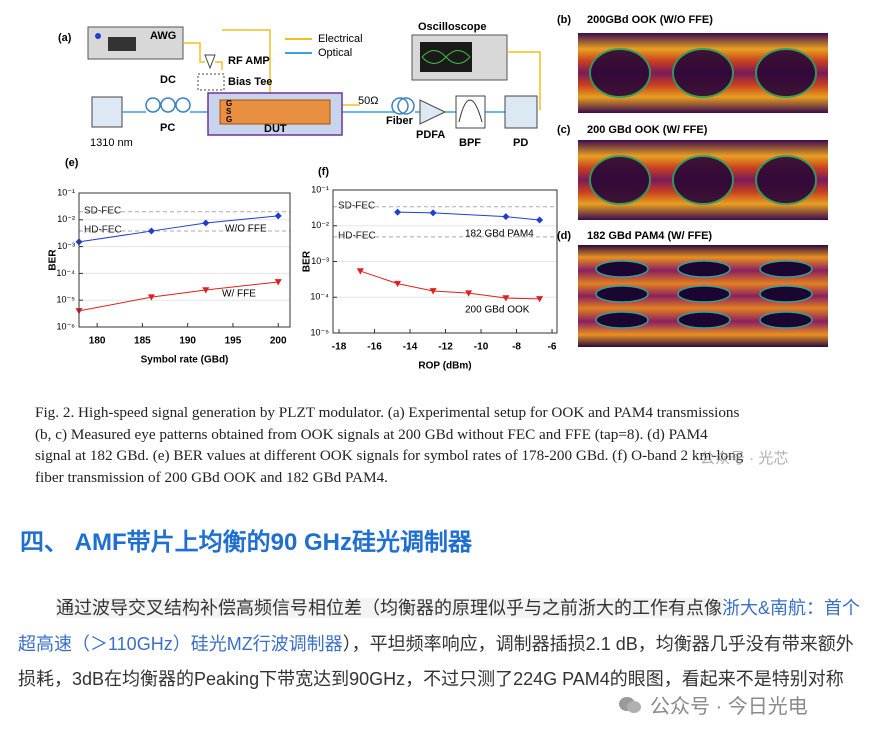  I want to click on dut-electrode, so click(275, 112).